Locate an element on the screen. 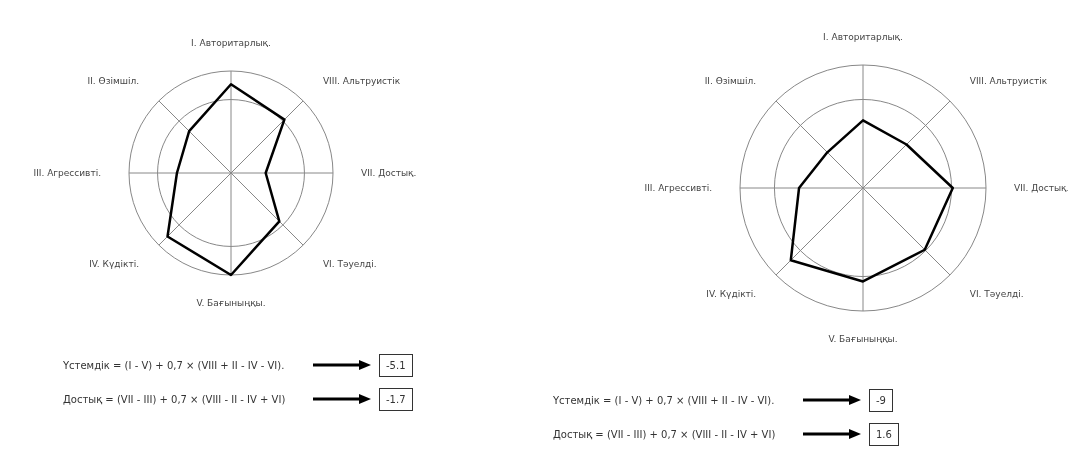 The height and width of the screenshot is (471, 1076). text: -1.7 is located at coordinates (396, 399).